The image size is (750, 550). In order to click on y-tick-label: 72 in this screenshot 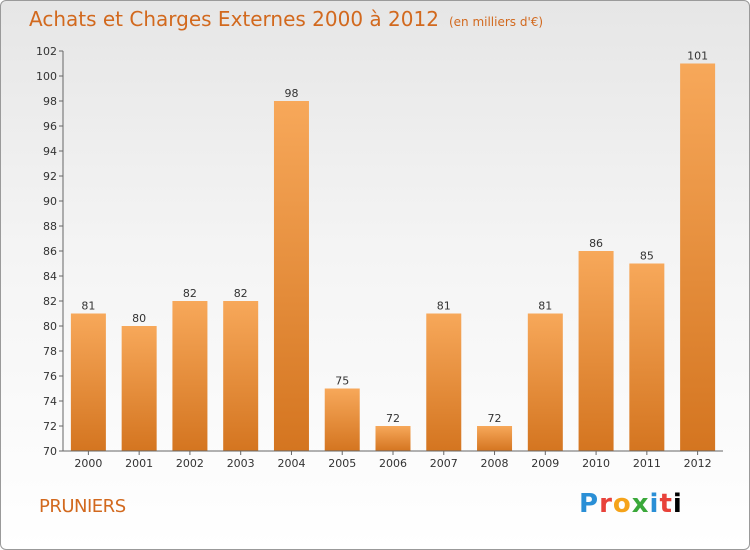, I will do `click(50, 426)`.